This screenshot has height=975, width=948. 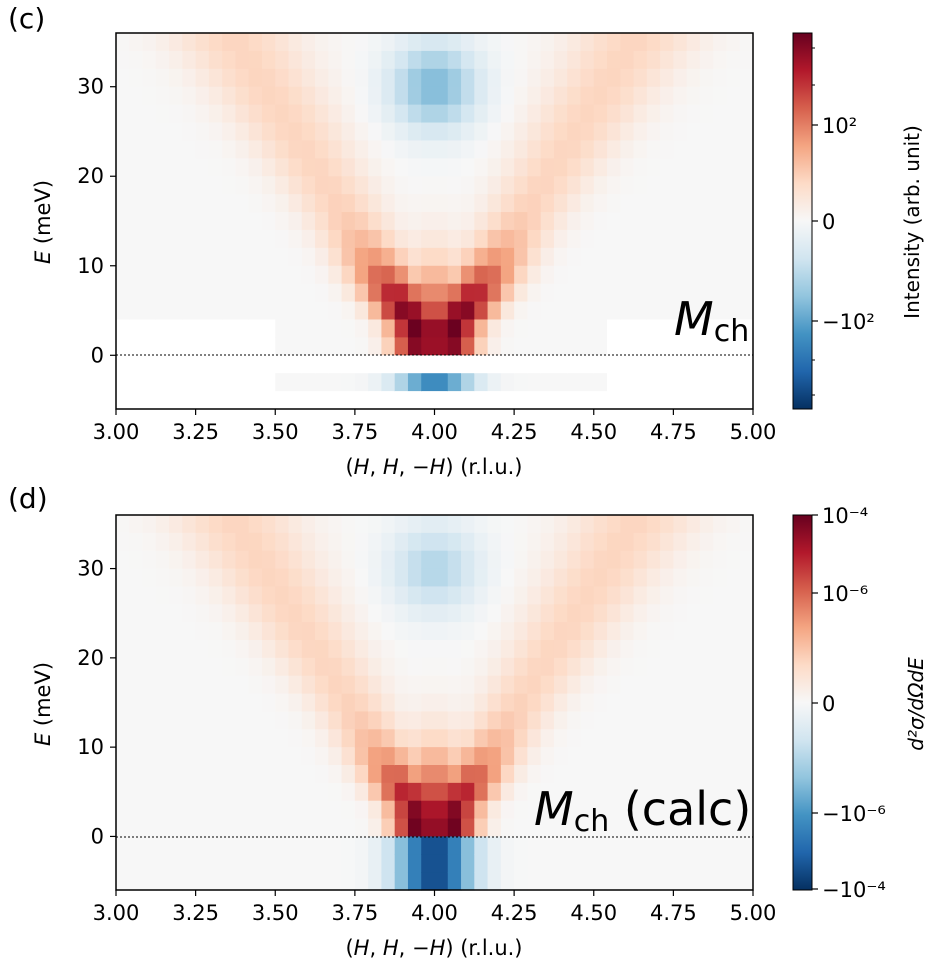 I want to click on annotation-d: Mch (calc), so click(x=642, y=811).